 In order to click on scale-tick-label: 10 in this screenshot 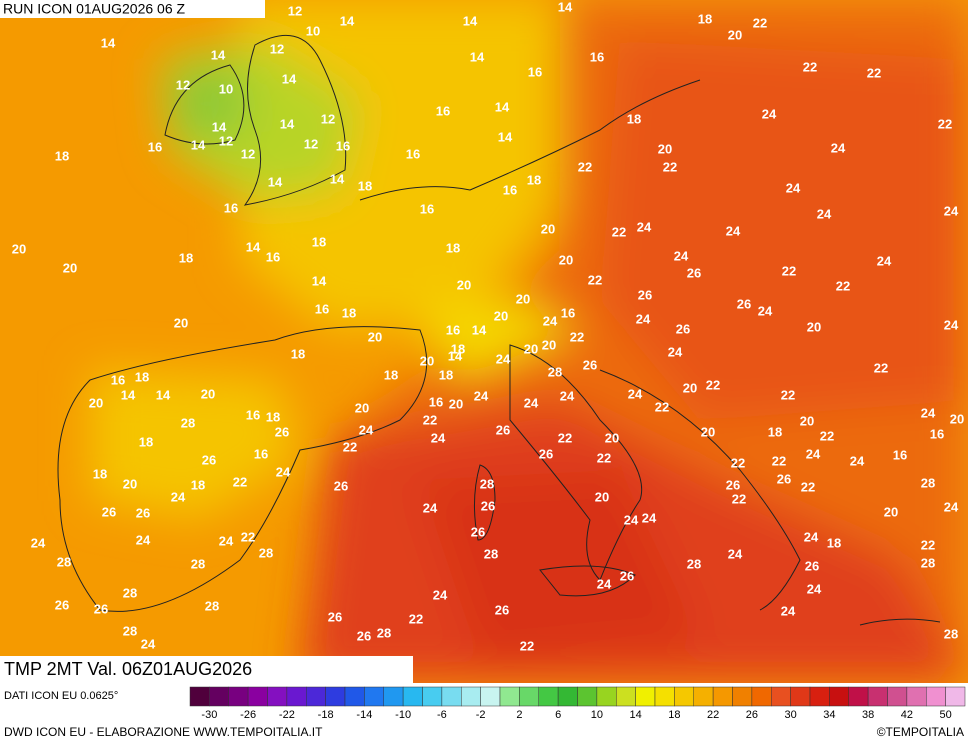, I will do `click(597, 715)`.